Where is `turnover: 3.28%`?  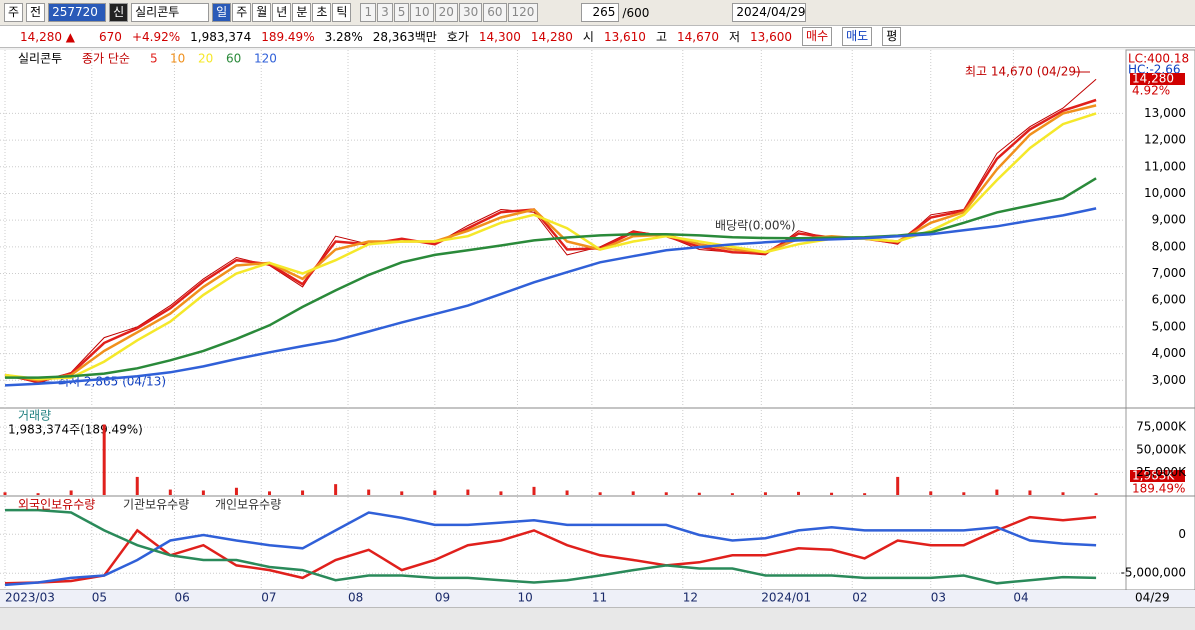
turnover: 3.28% is located at coordinates (343, 36).